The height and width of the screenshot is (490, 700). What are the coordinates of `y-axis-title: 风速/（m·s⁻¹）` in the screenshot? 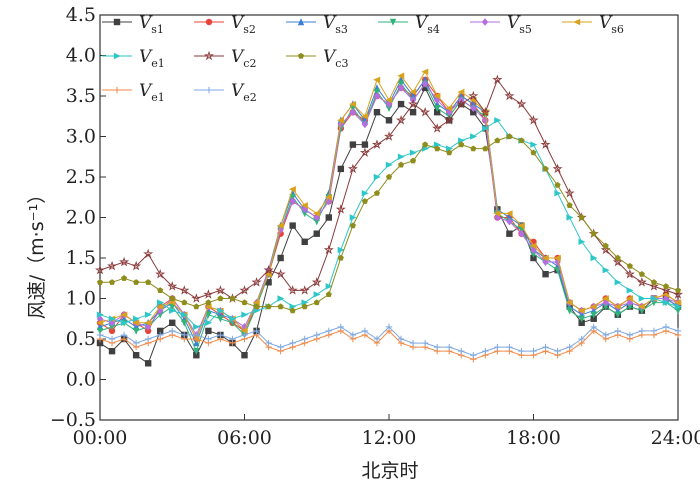 It's located at (37, 252).